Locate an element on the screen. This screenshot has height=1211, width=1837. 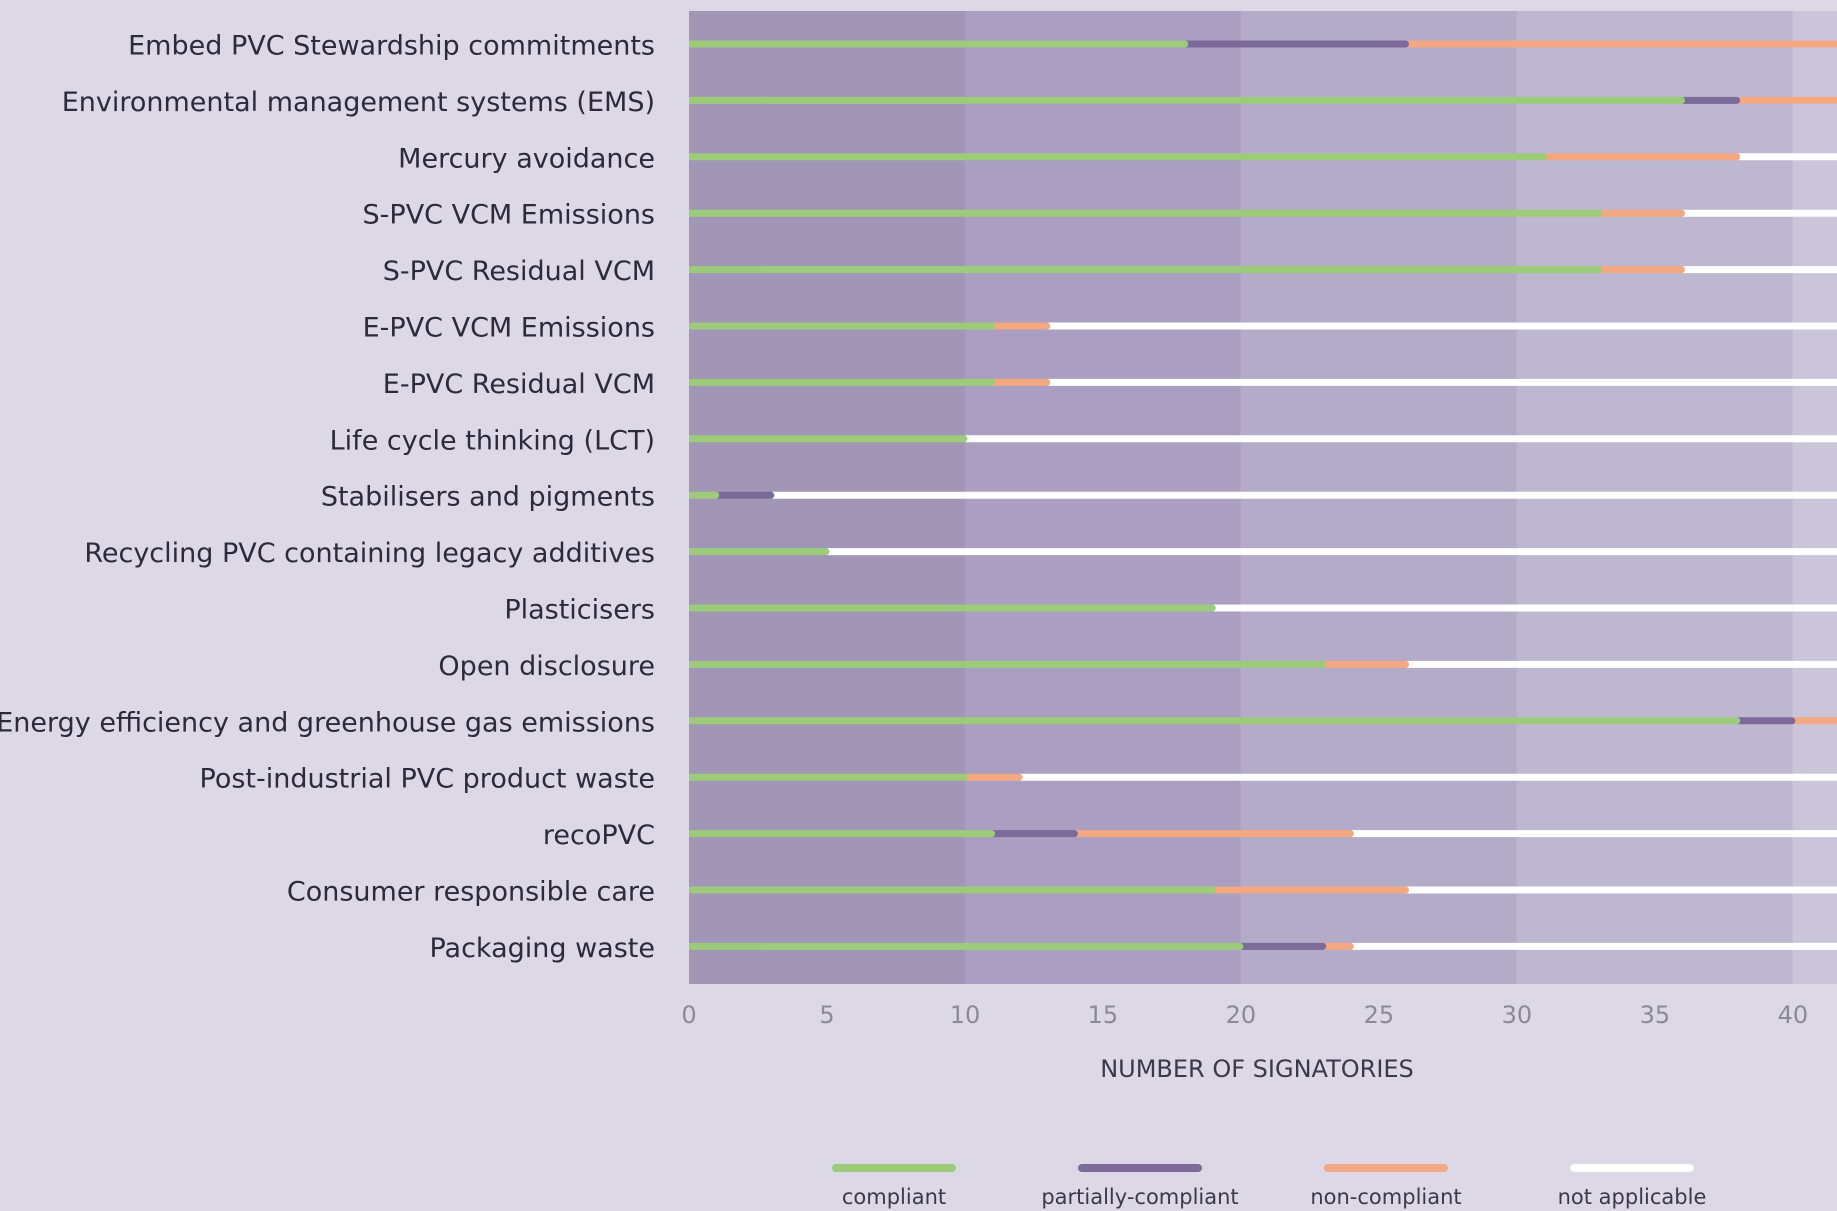
category-label: Stabilisers and pigments is located at coordinates (488, 497).